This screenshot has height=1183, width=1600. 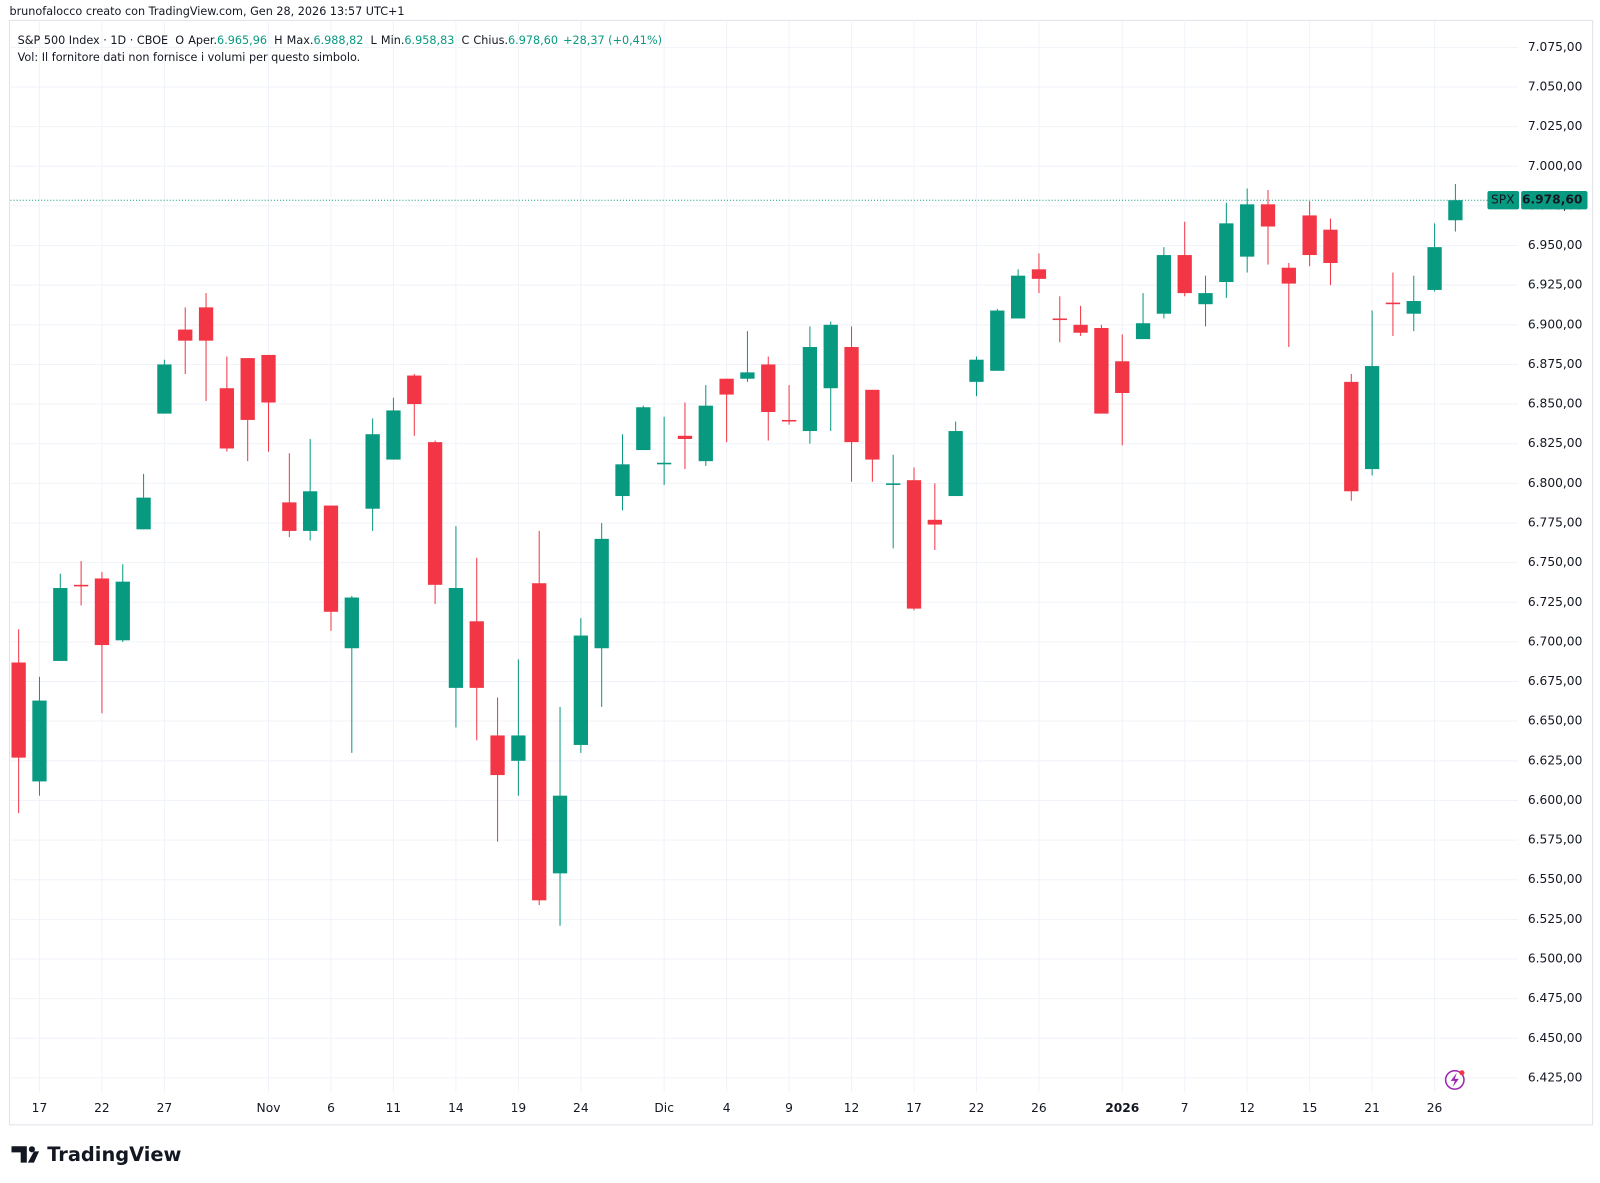 What do you see at coordinates (1555, 1038) in the screenshot?
I see `y-tick-label: 6.450,00` at bounding box center [1555, 1038].